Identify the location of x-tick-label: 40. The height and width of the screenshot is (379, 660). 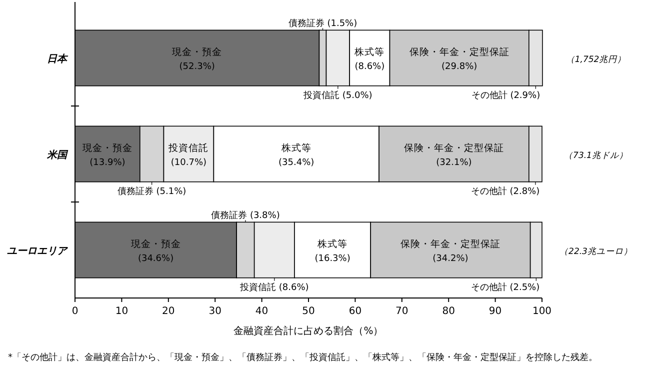
(261, 311).